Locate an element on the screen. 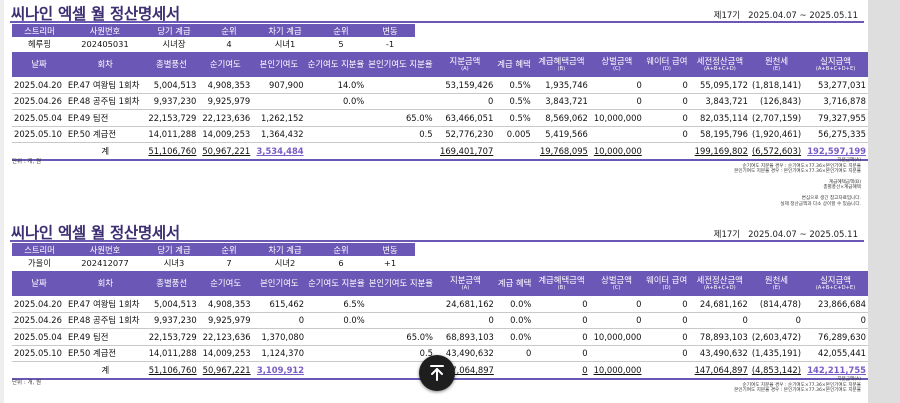 The height and width of the screenshot is (403, 900). cell-net-pay: 23,866,684 is located at coordinates (835, 304).